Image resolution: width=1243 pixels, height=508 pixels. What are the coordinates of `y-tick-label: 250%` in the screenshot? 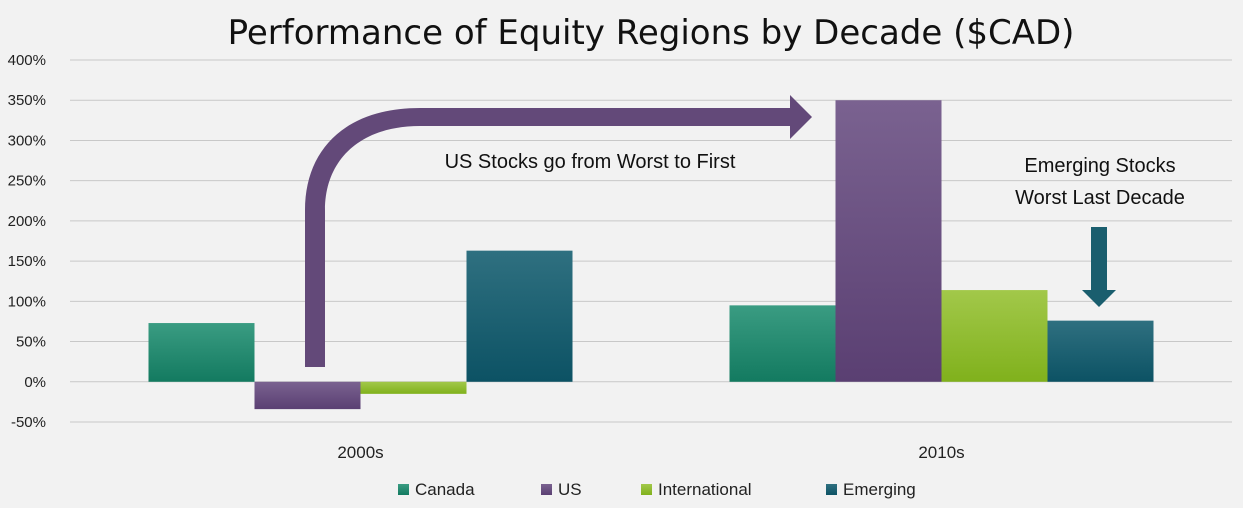 It's located at (27, 181).